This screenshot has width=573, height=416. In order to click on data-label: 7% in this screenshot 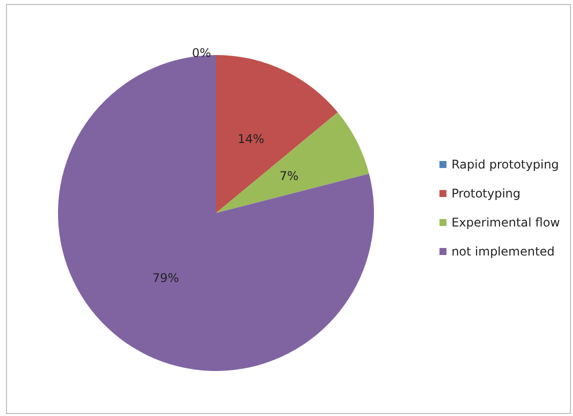, I will do `click(289, 175)`.